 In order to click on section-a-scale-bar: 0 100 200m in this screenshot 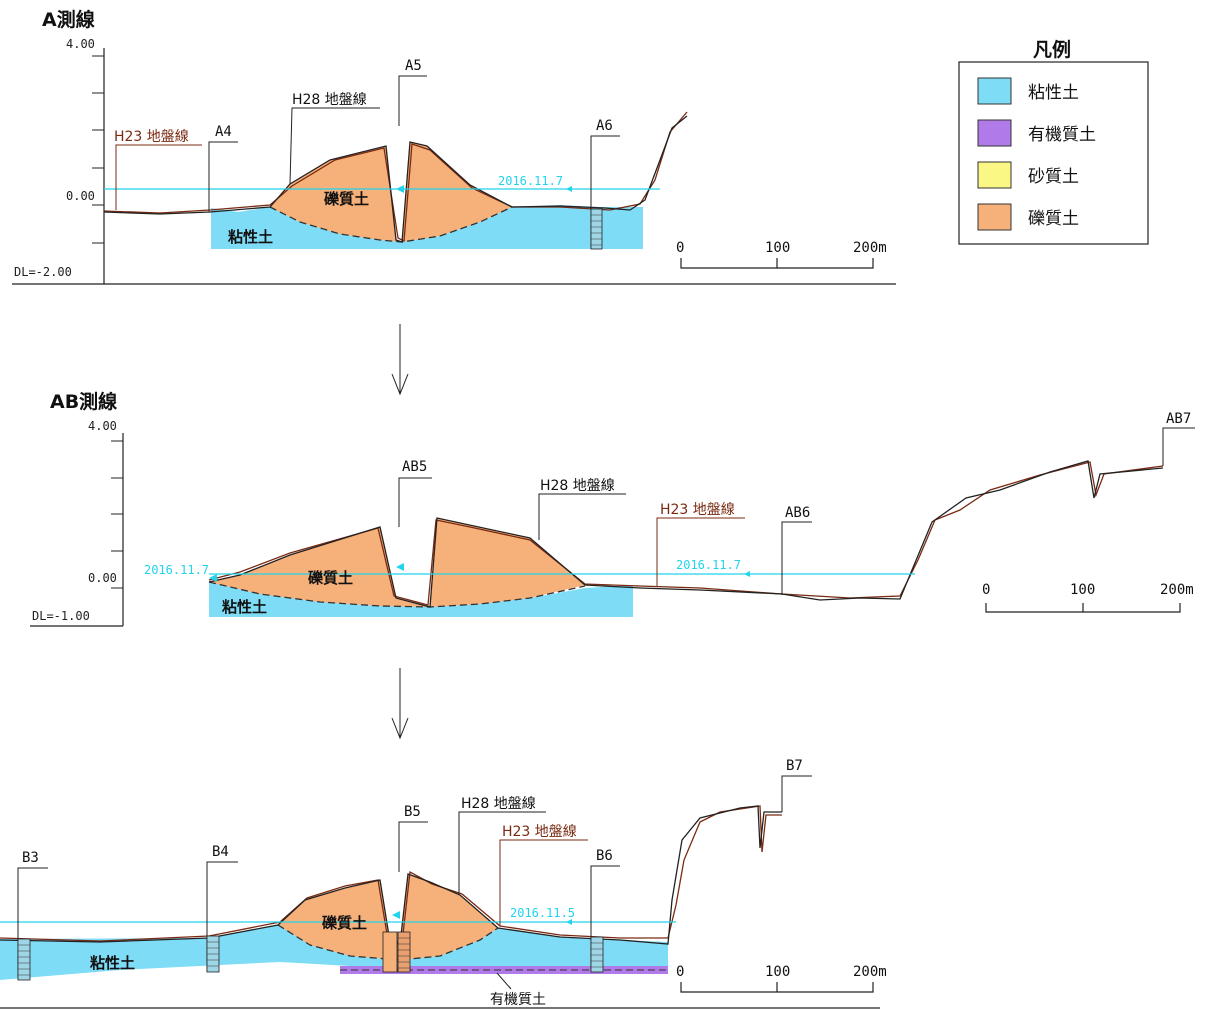, I will do `click(781, 254)`.